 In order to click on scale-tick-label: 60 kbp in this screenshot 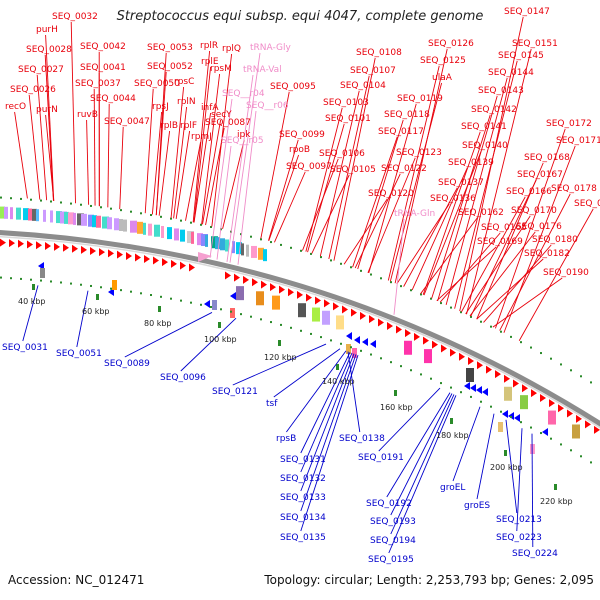, I will do `click(96, 311)`.